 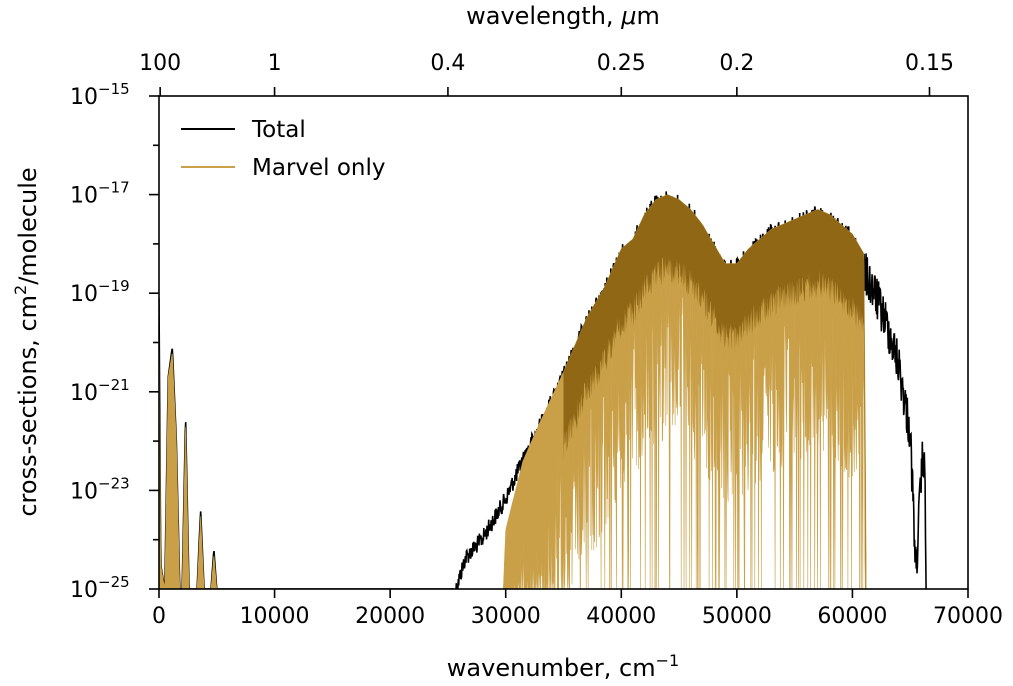 What do you see at coordinates (563, 666) in the screenshot?
I see `x-axis-title: wavenumber, cm−1` at bounding box center [563, 666].